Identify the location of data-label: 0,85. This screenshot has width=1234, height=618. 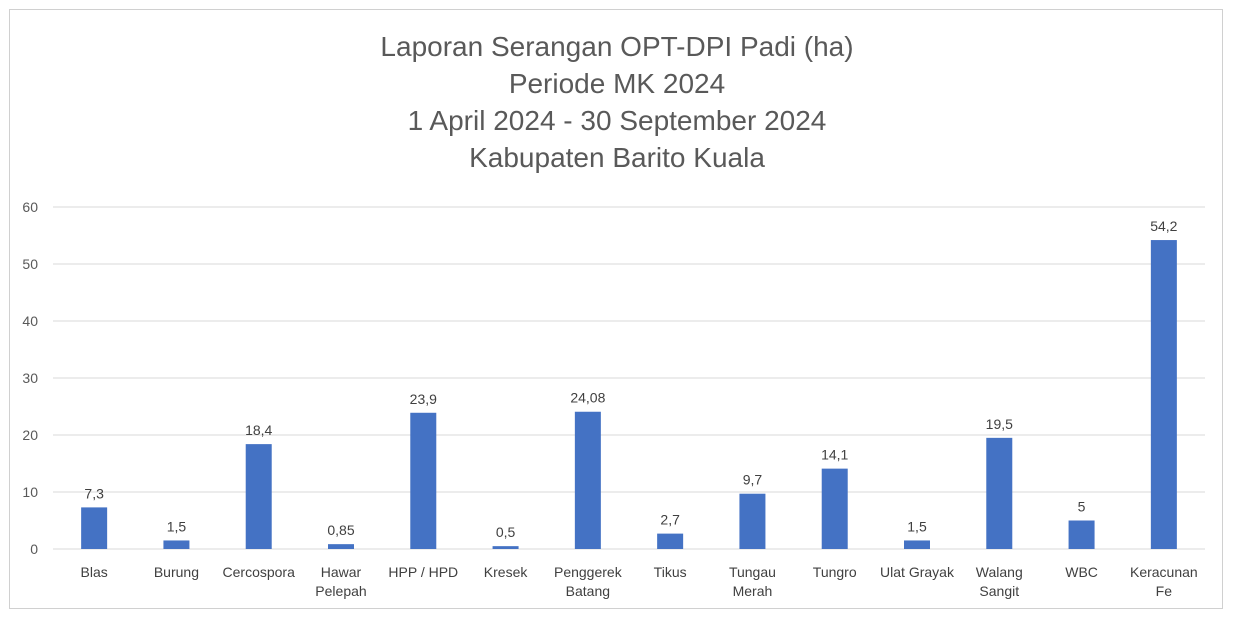
(340, 530).